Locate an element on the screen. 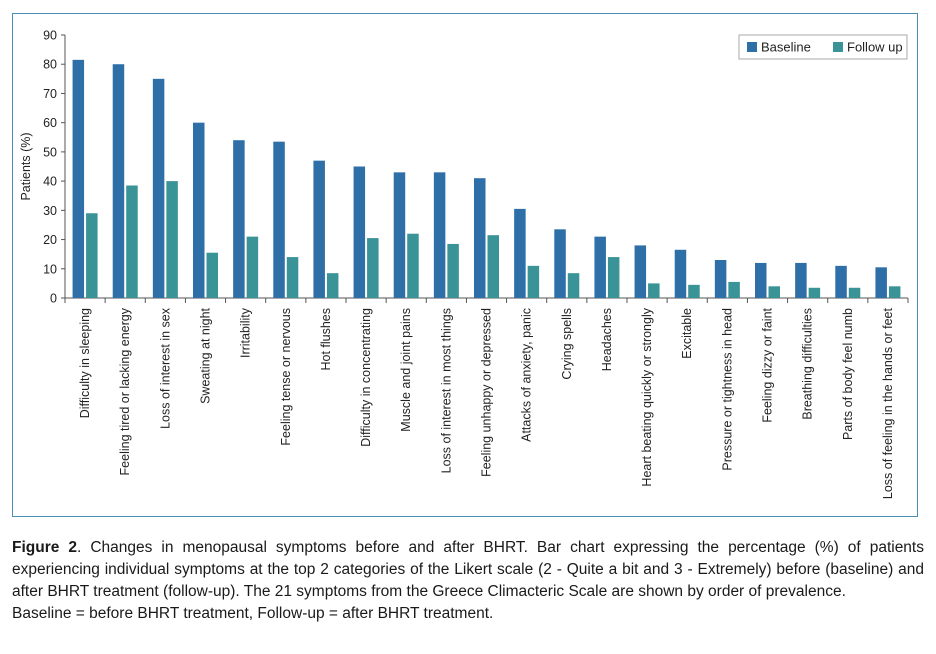  x-category-label: Hot flushes is located at coordinates (326, 339).